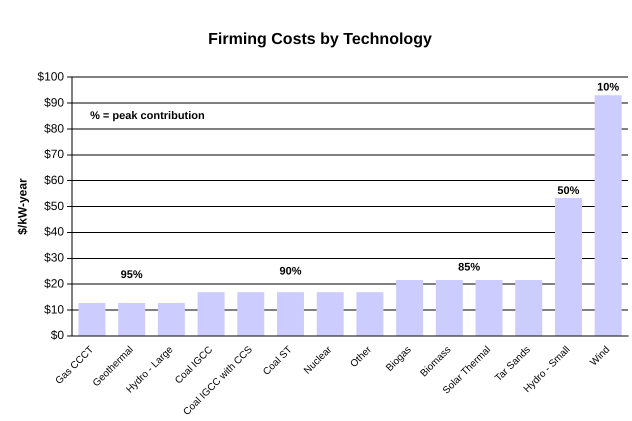  Describe the element at coordinates (54, 283) in the screenshot. I see `y-tick-label: $20` at that location.